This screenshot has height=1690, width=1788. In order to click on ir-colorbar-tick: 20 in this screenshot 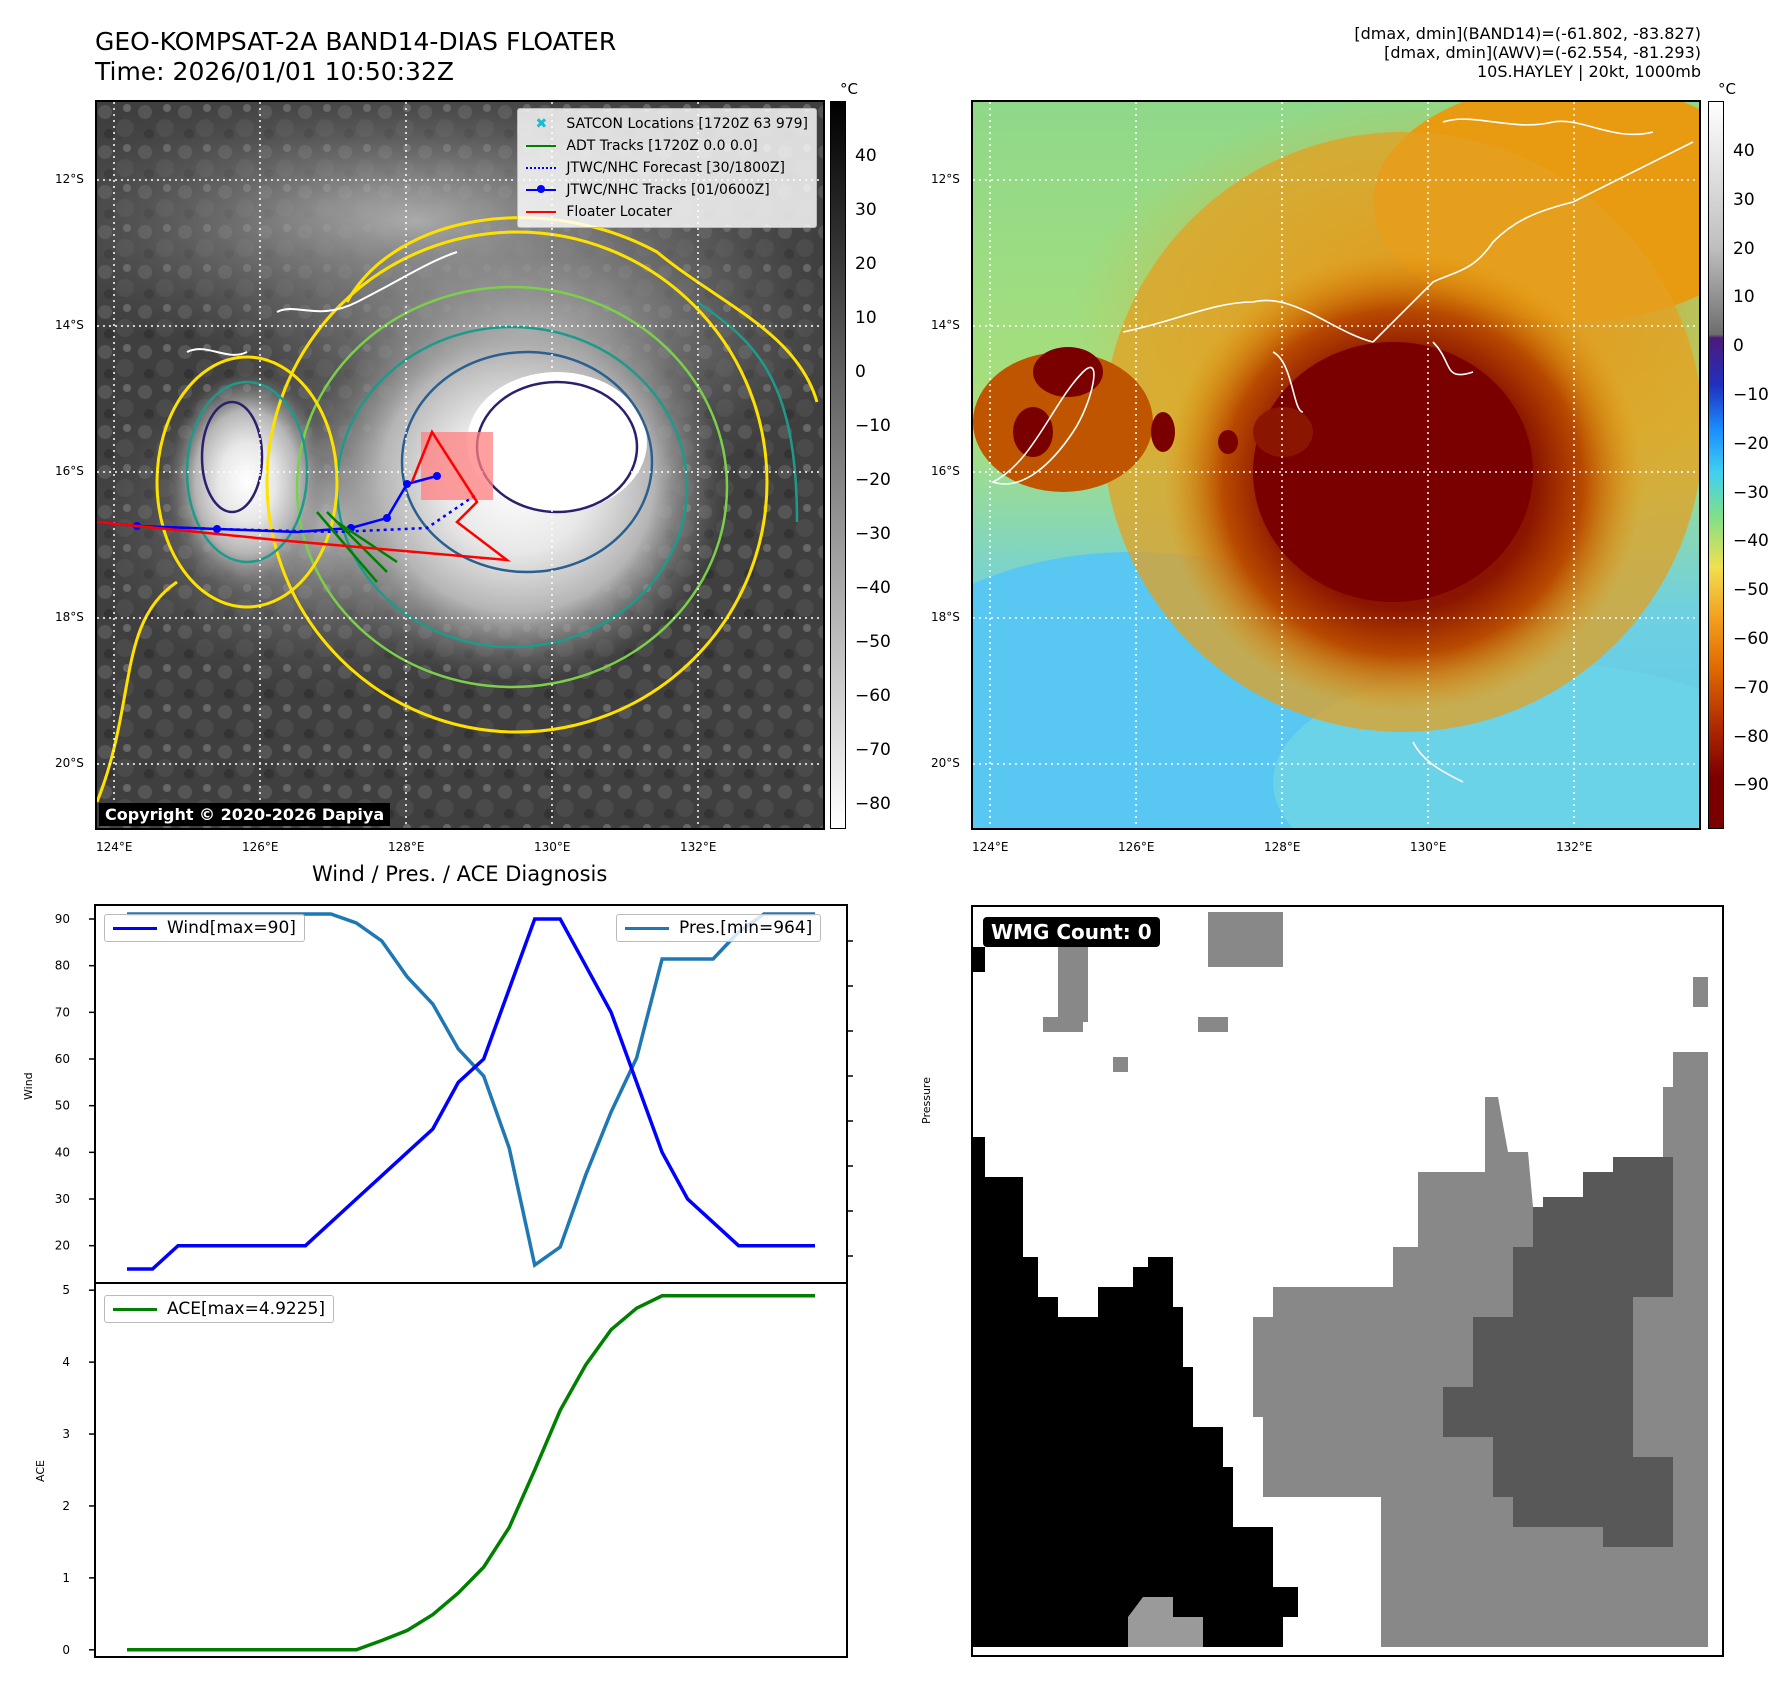, I will do `click(866, 264)`.